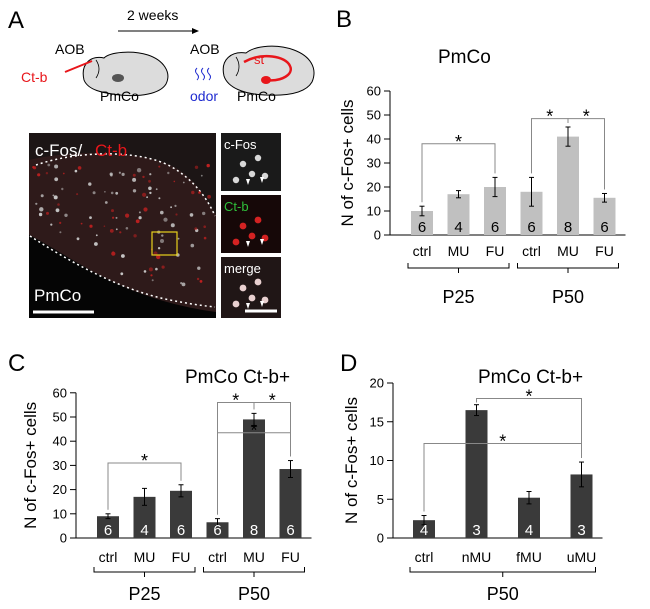 Image resolution: width=650 pixels, height=609 pixels. Describe the element at coordinates (240, 144) in the screenshot. I see `inset-label-cfos: c-Fos` at that location.